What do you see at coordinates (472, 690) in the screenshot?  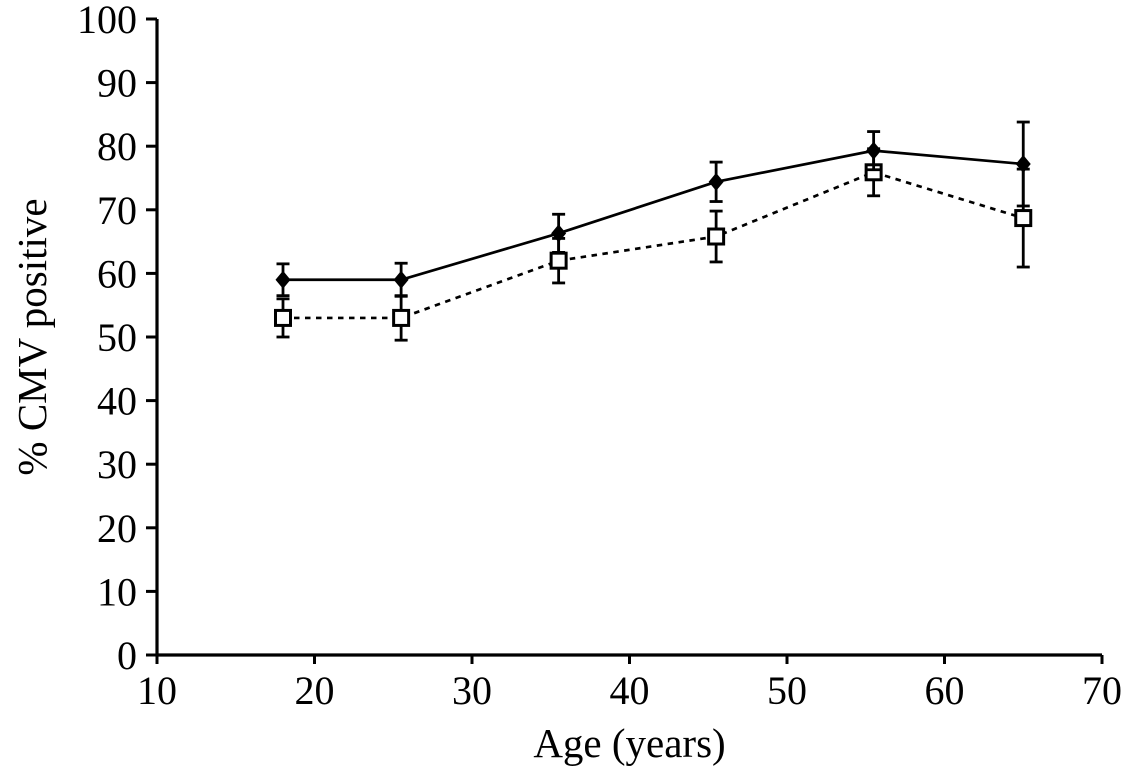 I see `x-tick-label: 30` at bounding box center [472, 690].